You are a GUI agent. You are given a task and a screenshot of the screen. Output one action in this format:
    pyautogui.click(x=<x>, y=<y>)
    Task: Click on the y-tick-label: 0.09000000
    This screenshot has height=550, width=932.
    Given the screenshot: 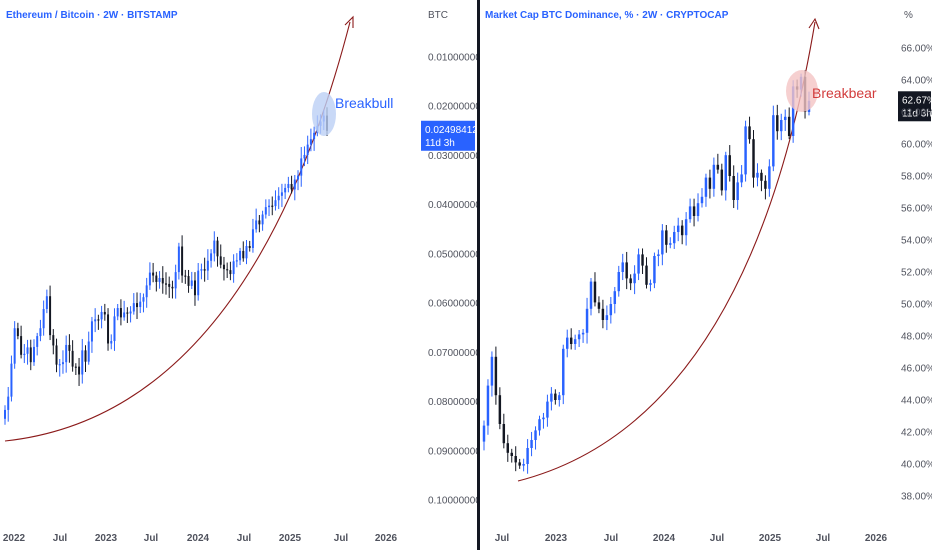 What is the action you would take?
    pyautogui.click(x=452, y=451)
    